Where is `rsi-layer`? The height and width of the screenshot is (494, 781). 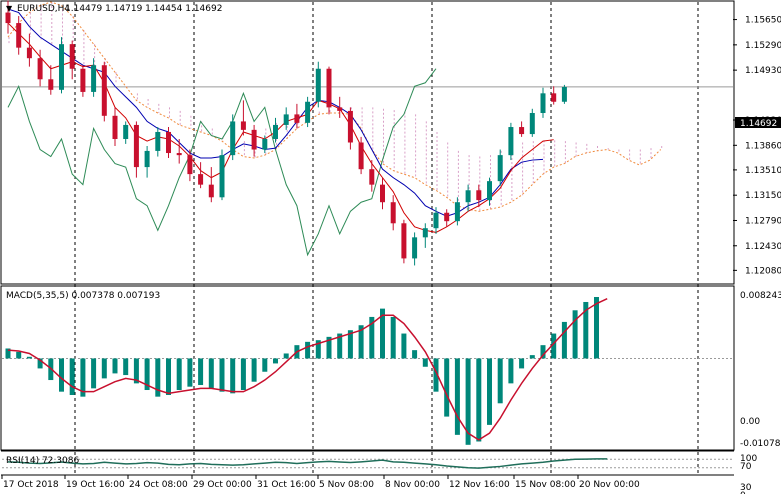
rsi-layer is located at coordinates (367, 463).